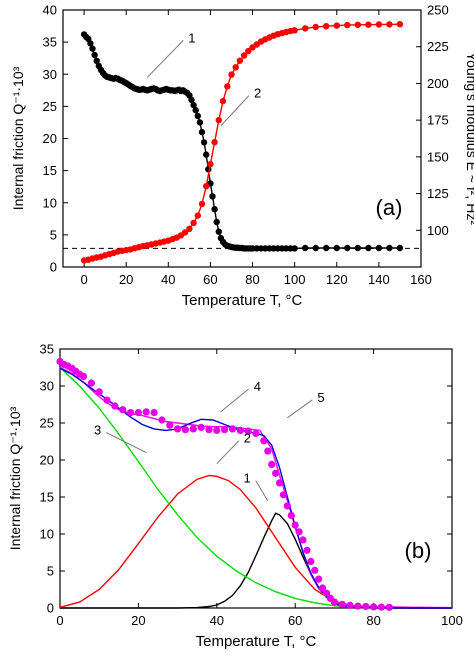 The width and height of the screenshot is (474, 661). Describe the element at coordinates (47, 423) in the screenshot. I see `panel-b-y-tick-label: 25` at that location.